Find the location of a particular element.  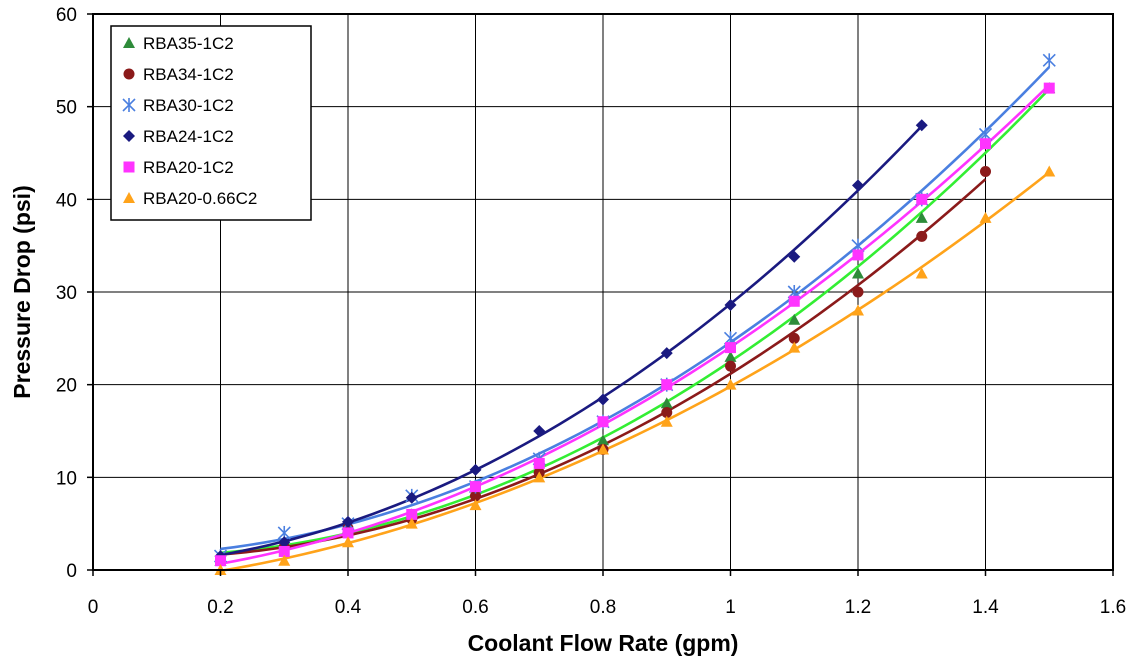

y-tick-label: 50 is located at coordinates (66, 108).